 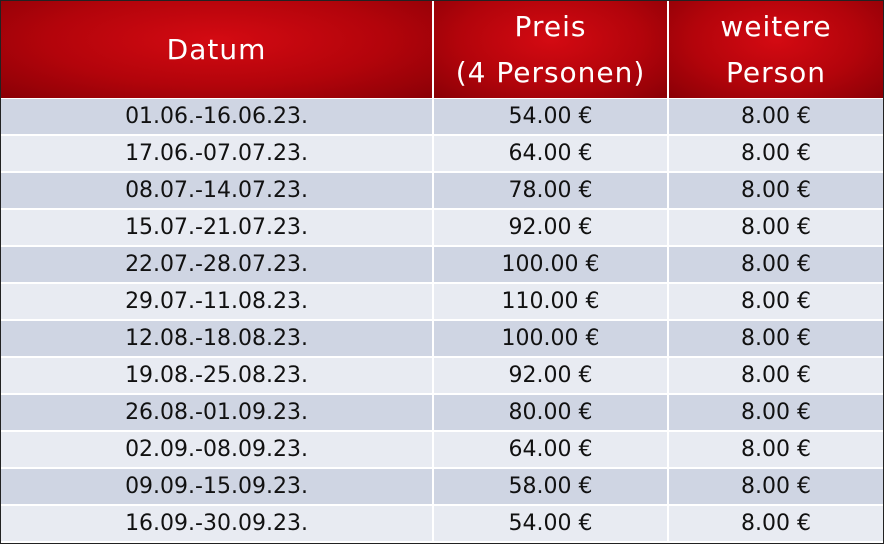 I want to click on cell-text: 22.07.-28.07.23., so click(x=216, y=264).